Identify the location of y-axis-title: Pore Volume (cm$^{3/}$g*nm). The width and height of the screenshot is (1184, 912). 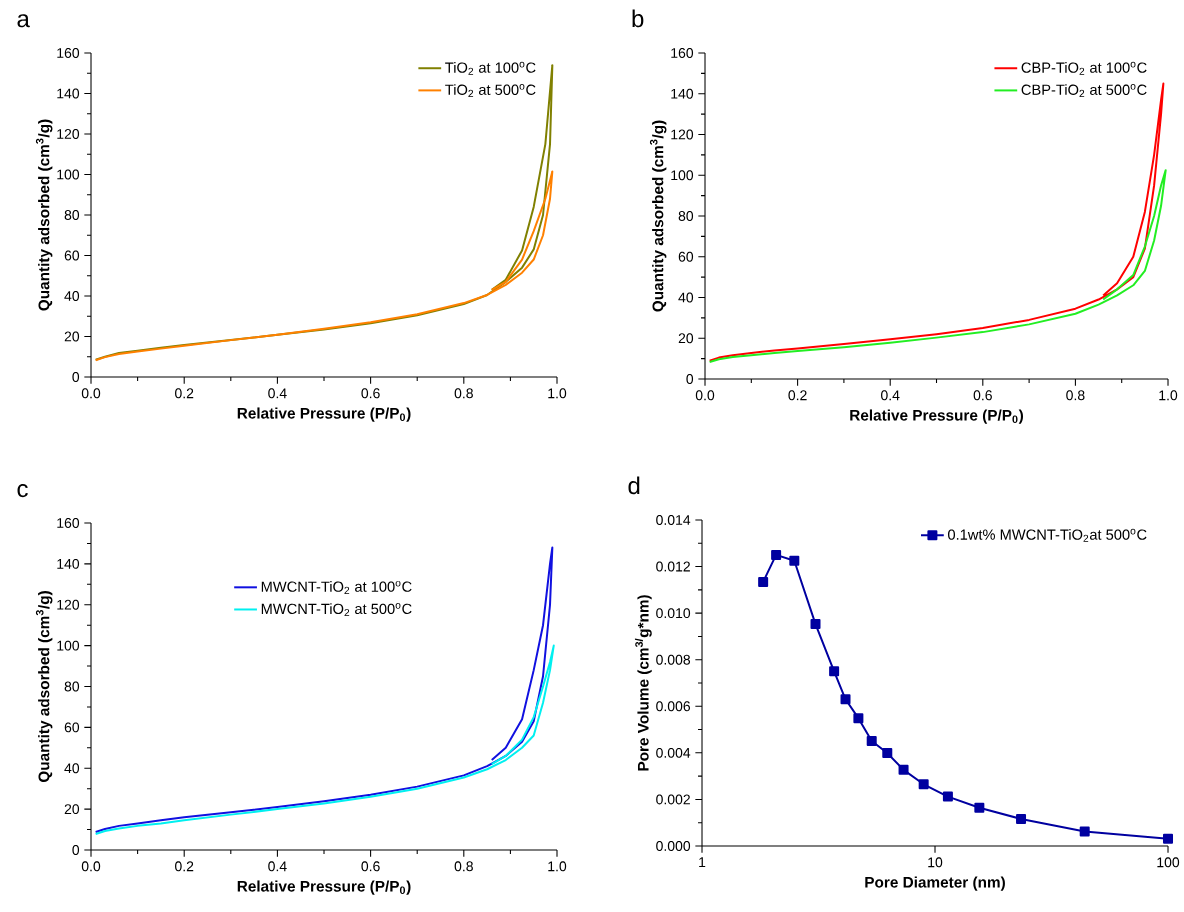
(643, 683).